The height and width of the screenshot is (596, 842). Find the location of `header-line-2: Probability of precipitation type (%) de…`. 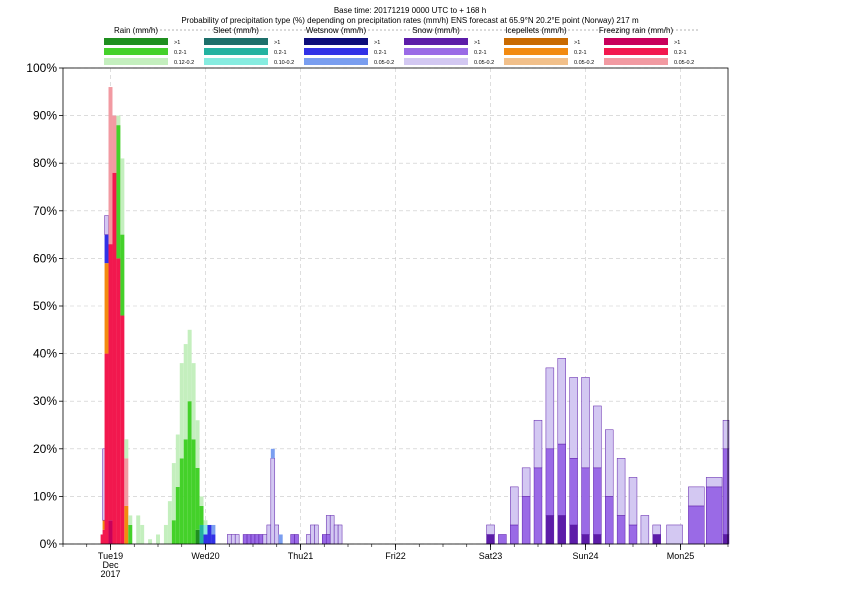

header-line-2: Probability of precipitation type (%) de… is located at coordinates (410, 20).